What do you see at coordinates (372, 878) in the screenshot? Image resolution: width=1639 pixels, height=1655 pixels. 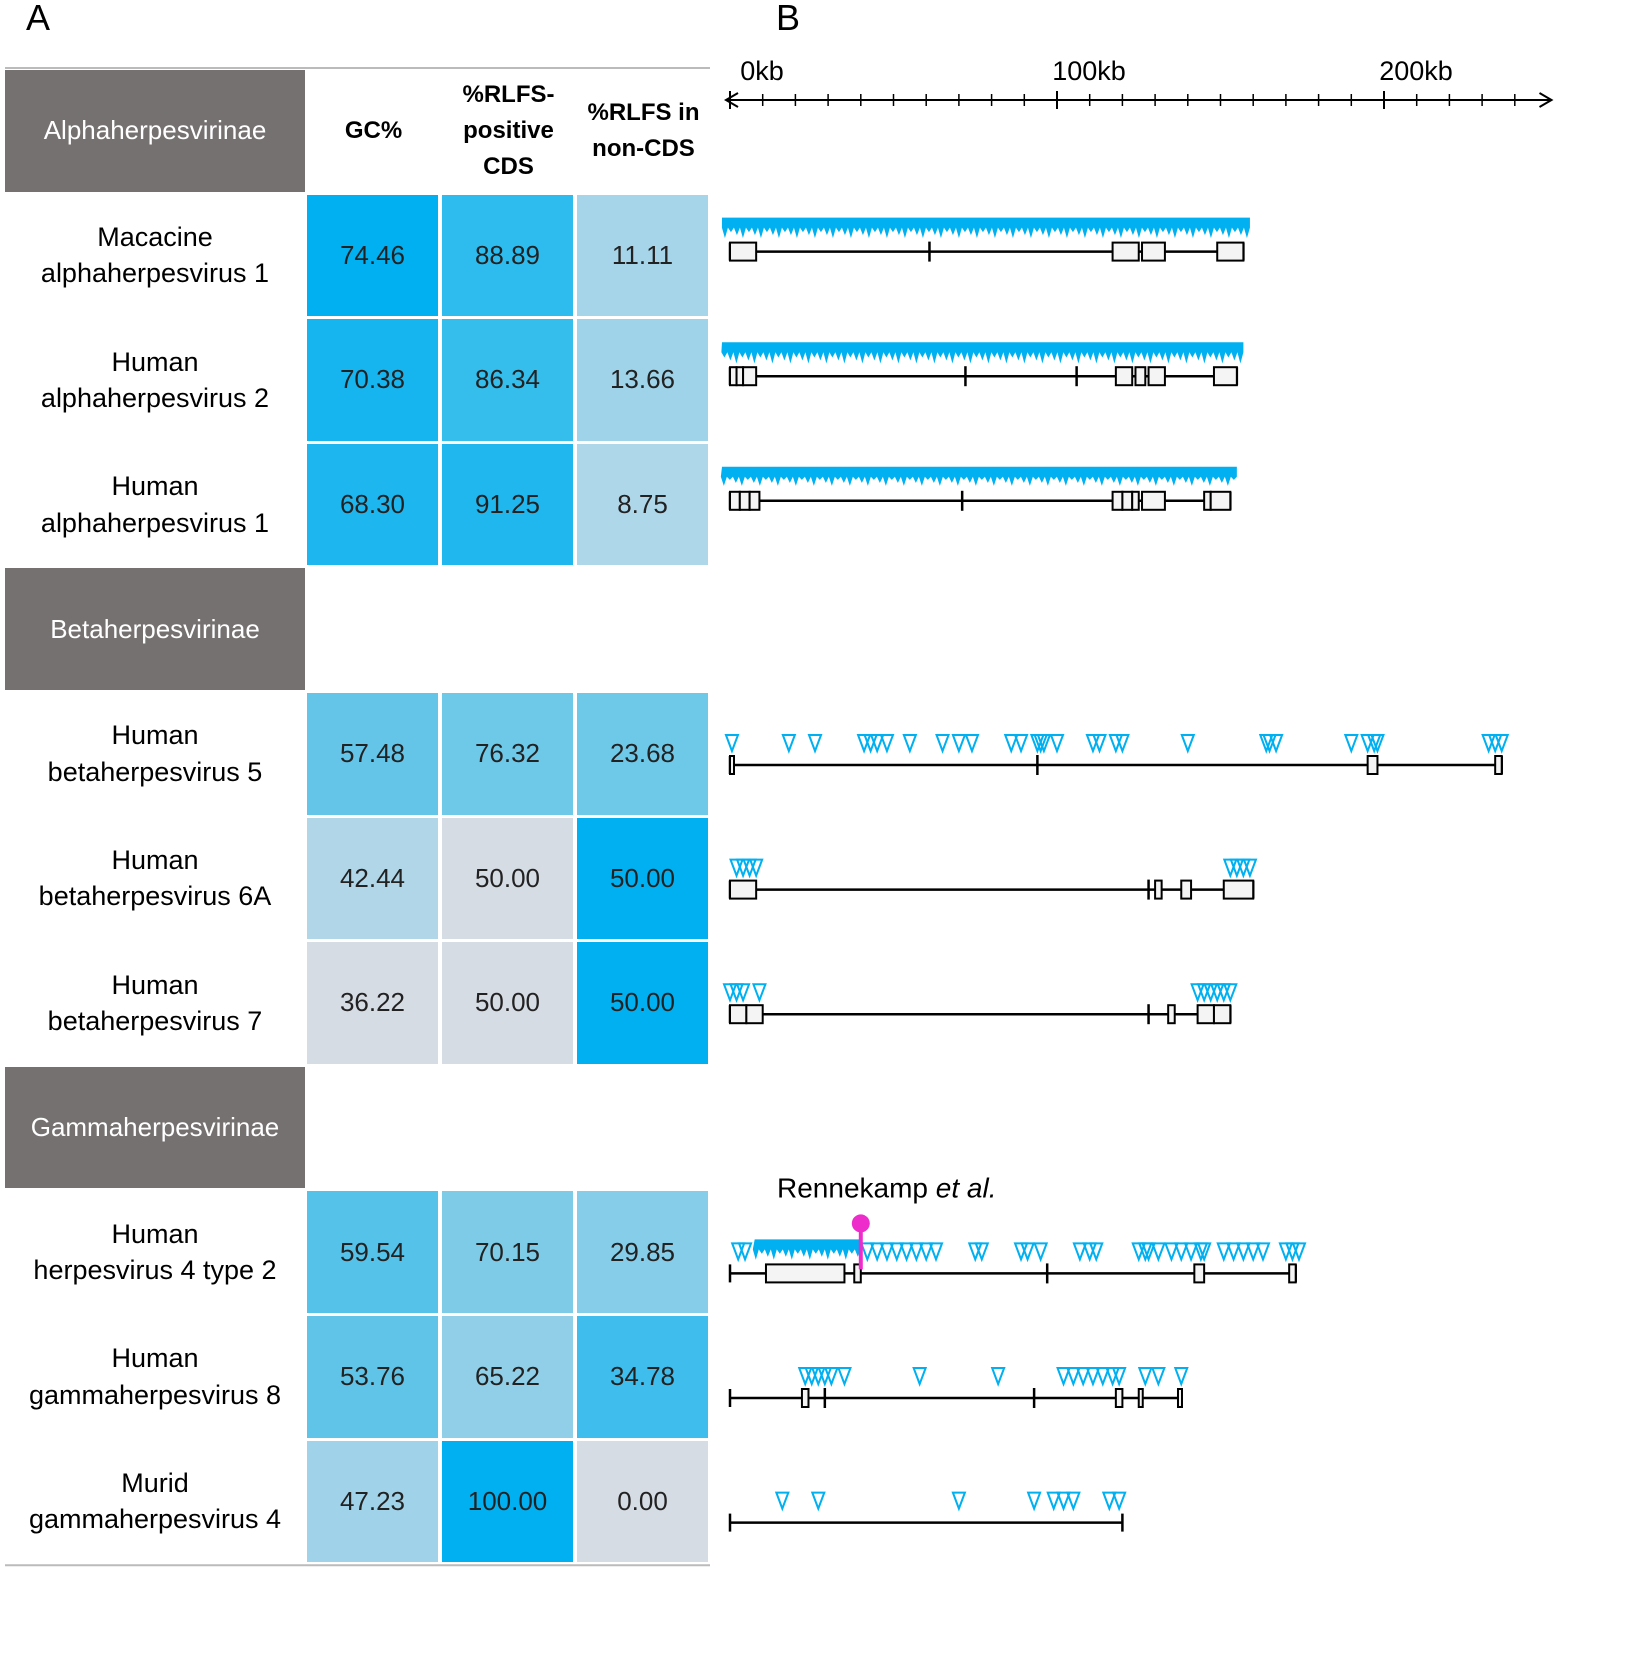 I see `table-cell: 42.44` at bounding box center [372, 878].